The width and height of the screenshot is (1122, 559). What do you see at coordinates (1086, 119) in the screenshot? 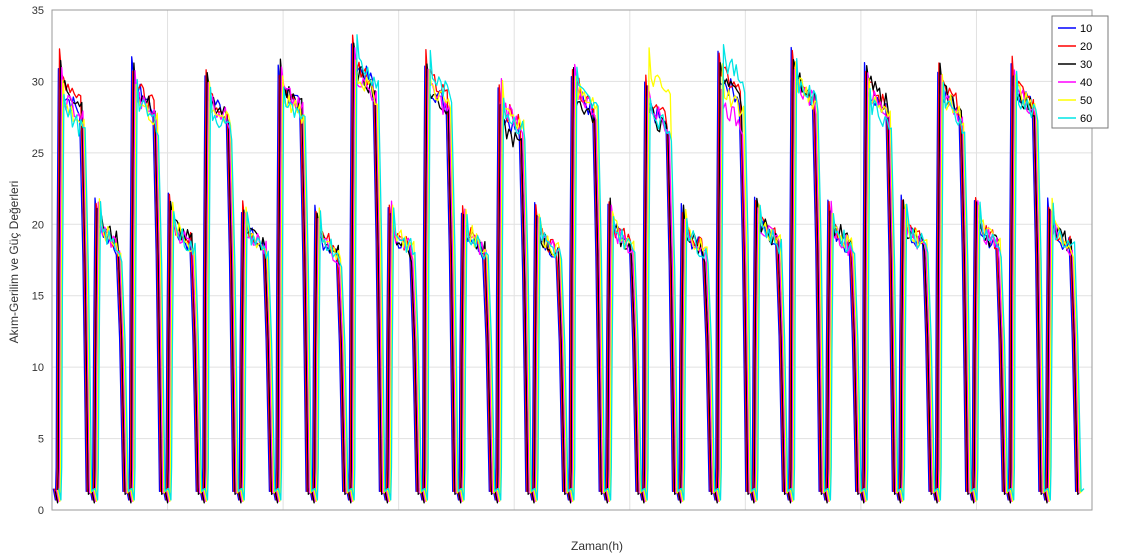
I see `legend-label-60: 60` at bounding box center [1086, 119].